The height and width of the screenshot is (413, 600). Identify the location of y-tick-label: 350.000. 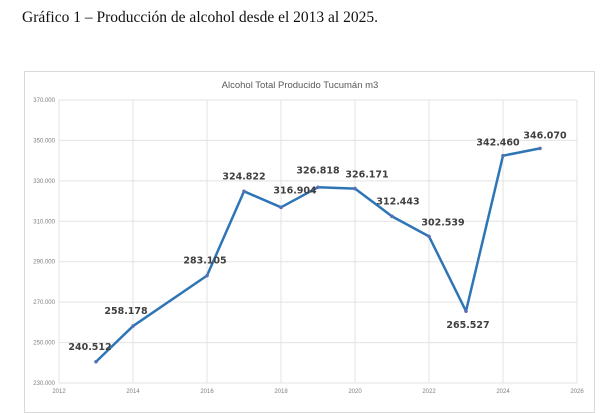
(44, 141).